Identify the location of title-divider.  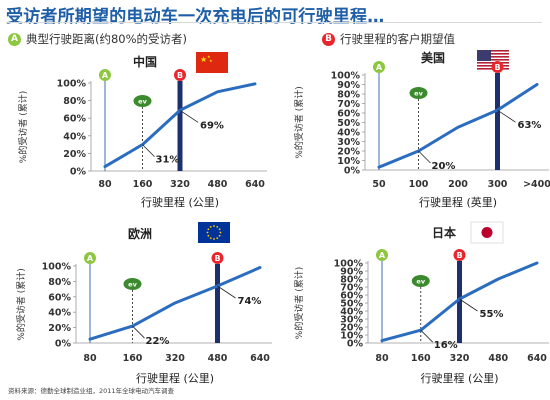
(274, 22).